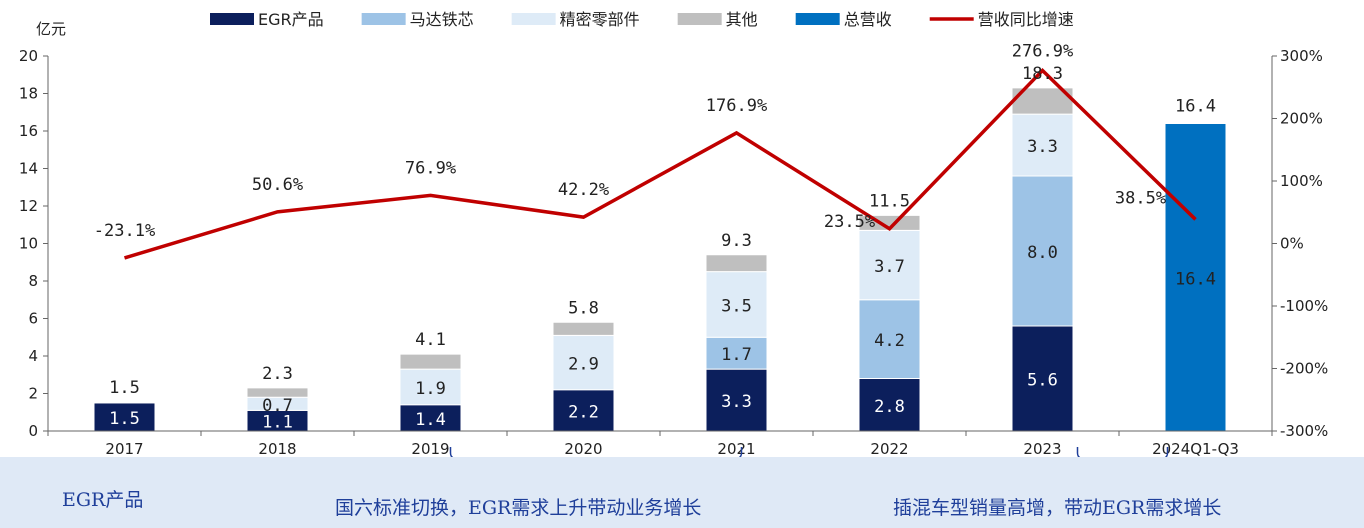  I want to click on bar-value-label: 2.9, so click(583, 365).